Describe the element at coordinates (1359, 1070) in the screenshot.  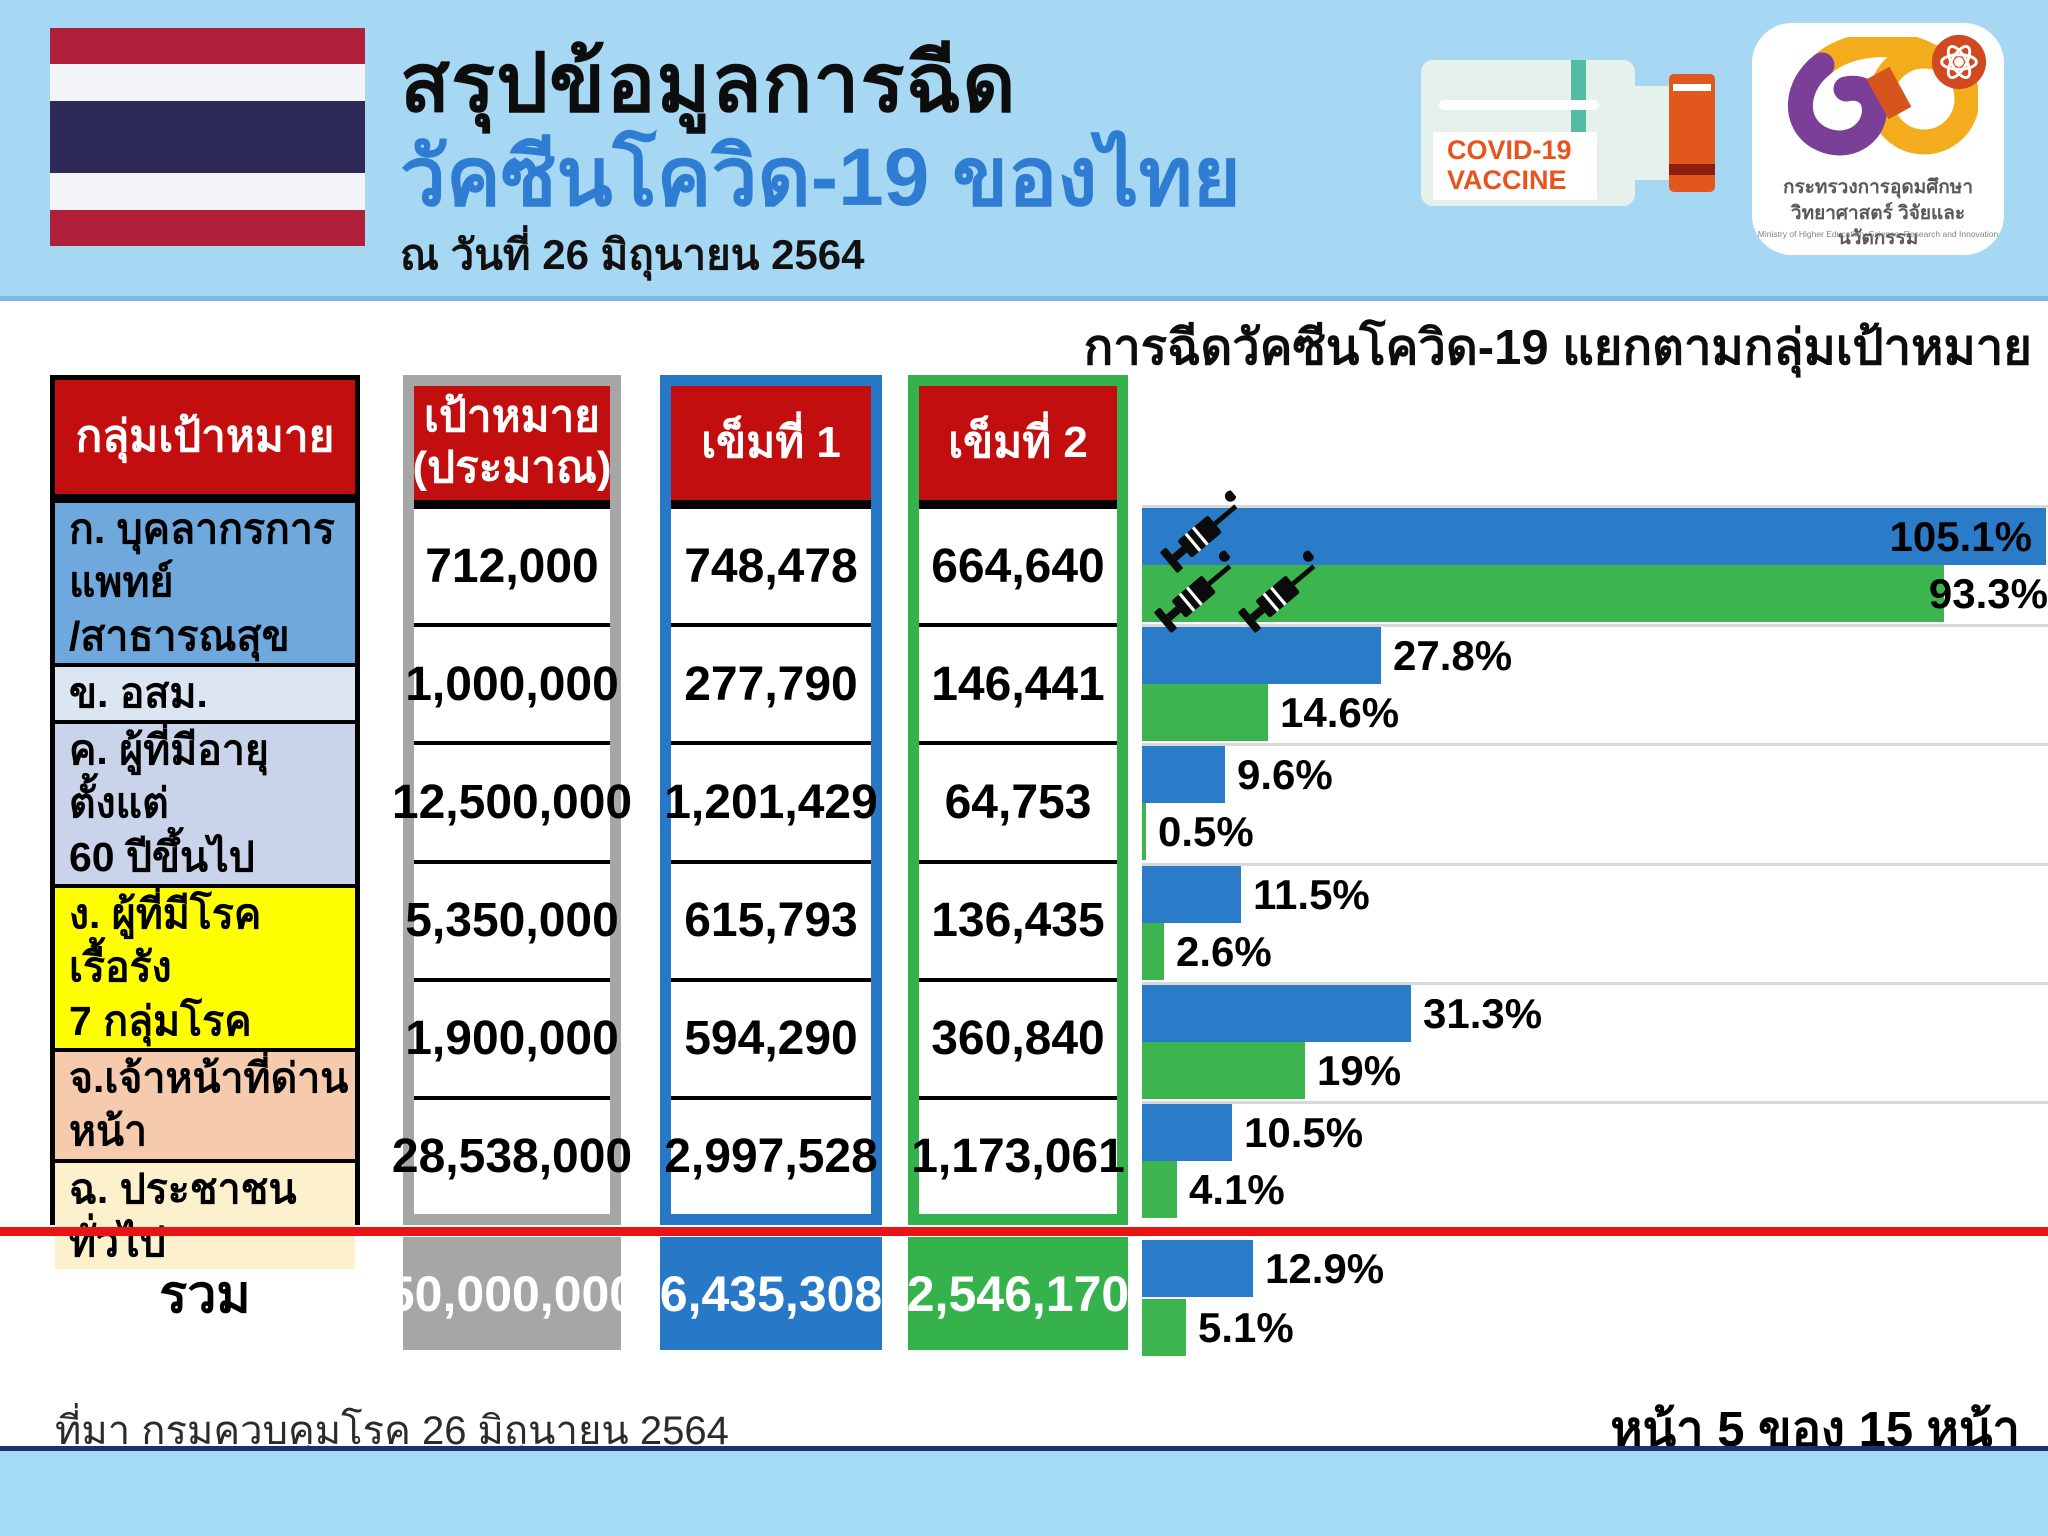
I see `bar-percentage-label: 19%` at that location.